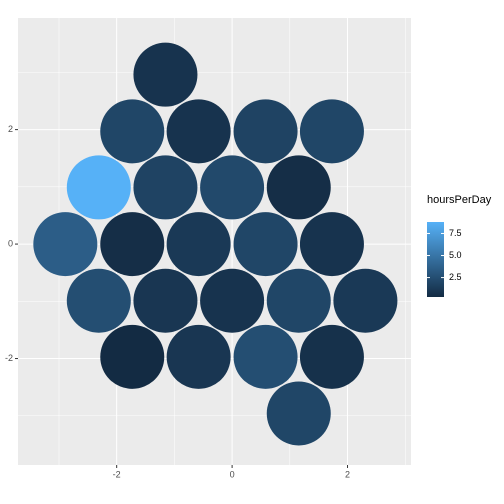 The image size is (504, 504). Describe the element at coordinates (455, 233) in the screenshot. I see `legend-label: 7.5` at that location.